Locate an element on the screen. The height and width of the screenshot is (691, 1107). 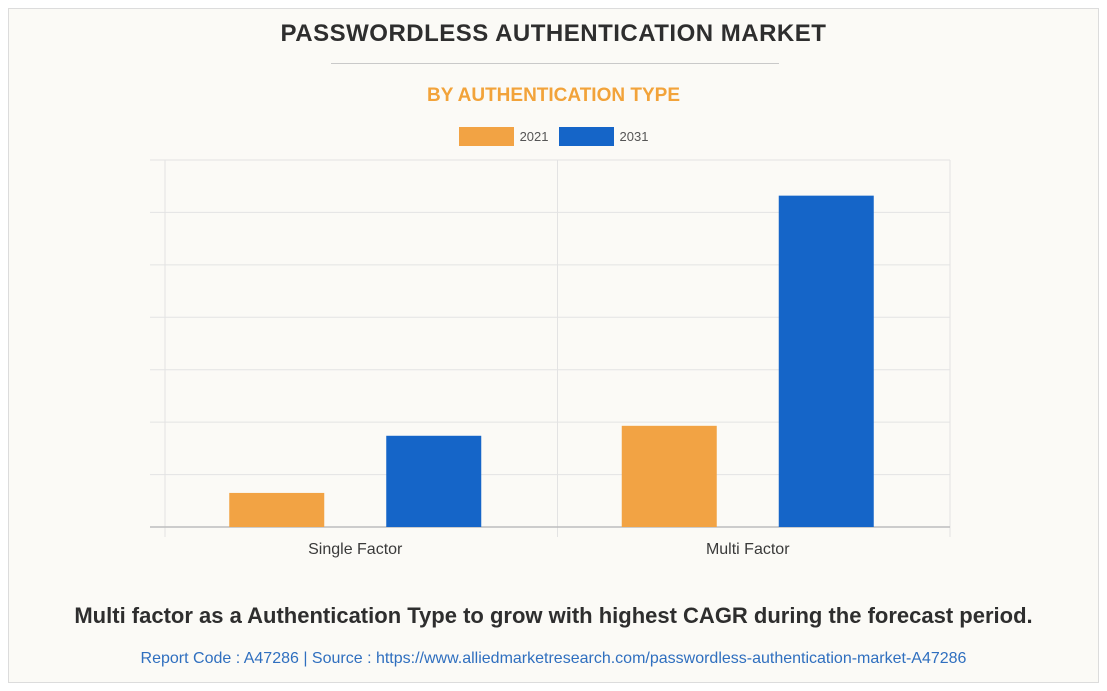
chart-subtitle: BY AUTHENTICATION TYPE is located at coordinates (553, 95).